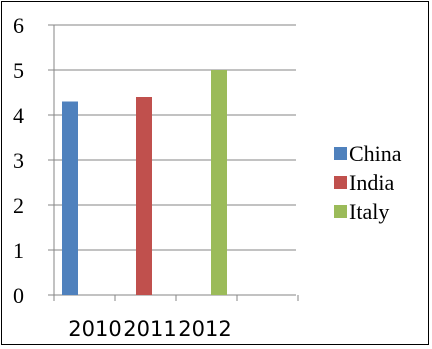 Image resolution: width=432 pixels, height=349 pixels. Describe the element at coordinates (18, 70) in the screenshot. I see `y-tick-label: 5` at that location.